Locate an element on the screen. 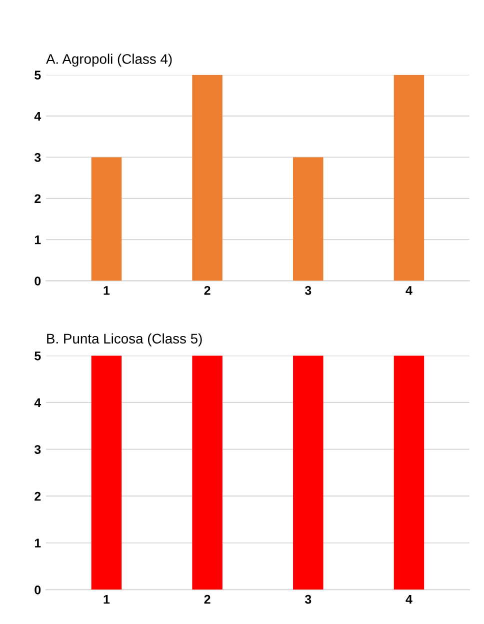 This screenshot has height=624, width=484. chart-title: B. Punta Licosa (Class 5) is located at coordinates (124, 339).